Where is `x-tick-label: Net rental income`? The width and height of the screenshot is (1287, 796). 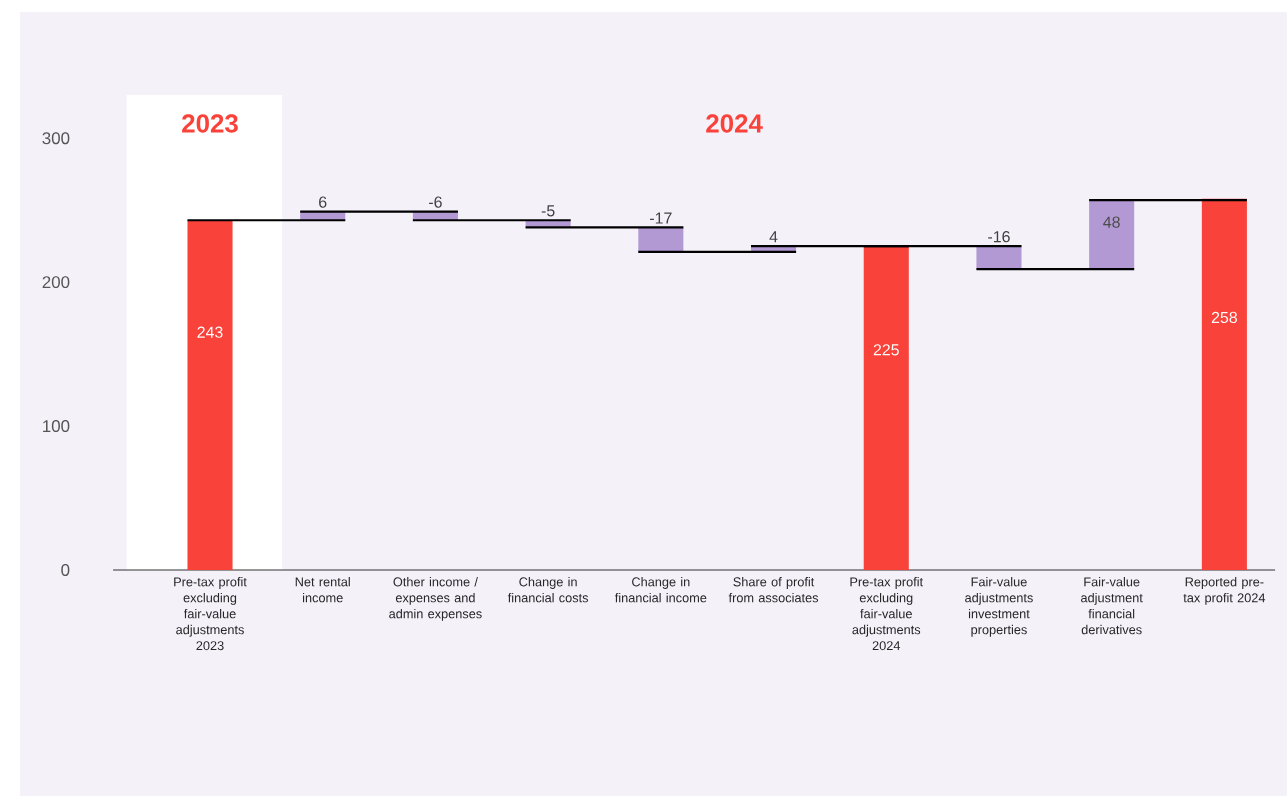
x-tick-label: Net rental income is located at coordinates (322, 590).